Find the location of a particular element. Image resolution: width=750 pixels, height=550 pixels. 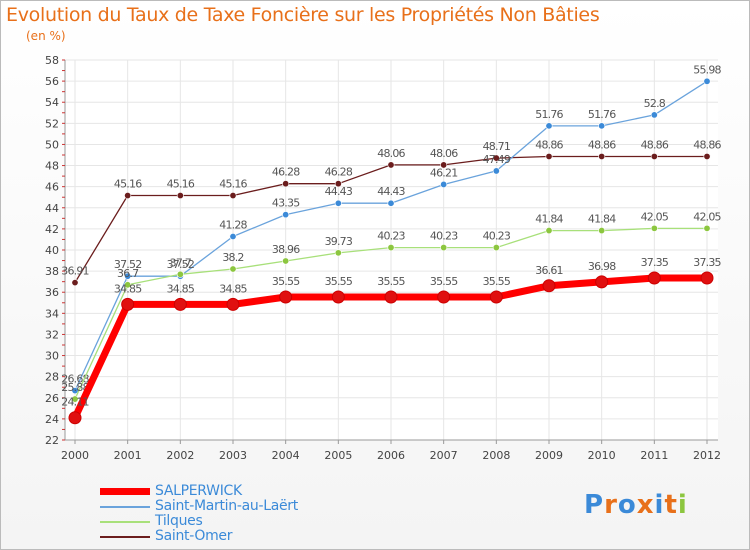

legend-item-tilques: Tilques is located at coordinates (250, 521).